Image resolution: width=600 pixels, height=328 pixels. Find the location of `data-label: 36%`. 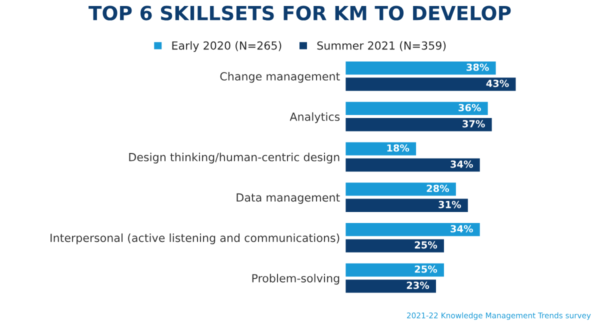

data-label: 36% is located at coordinates (469, 108).